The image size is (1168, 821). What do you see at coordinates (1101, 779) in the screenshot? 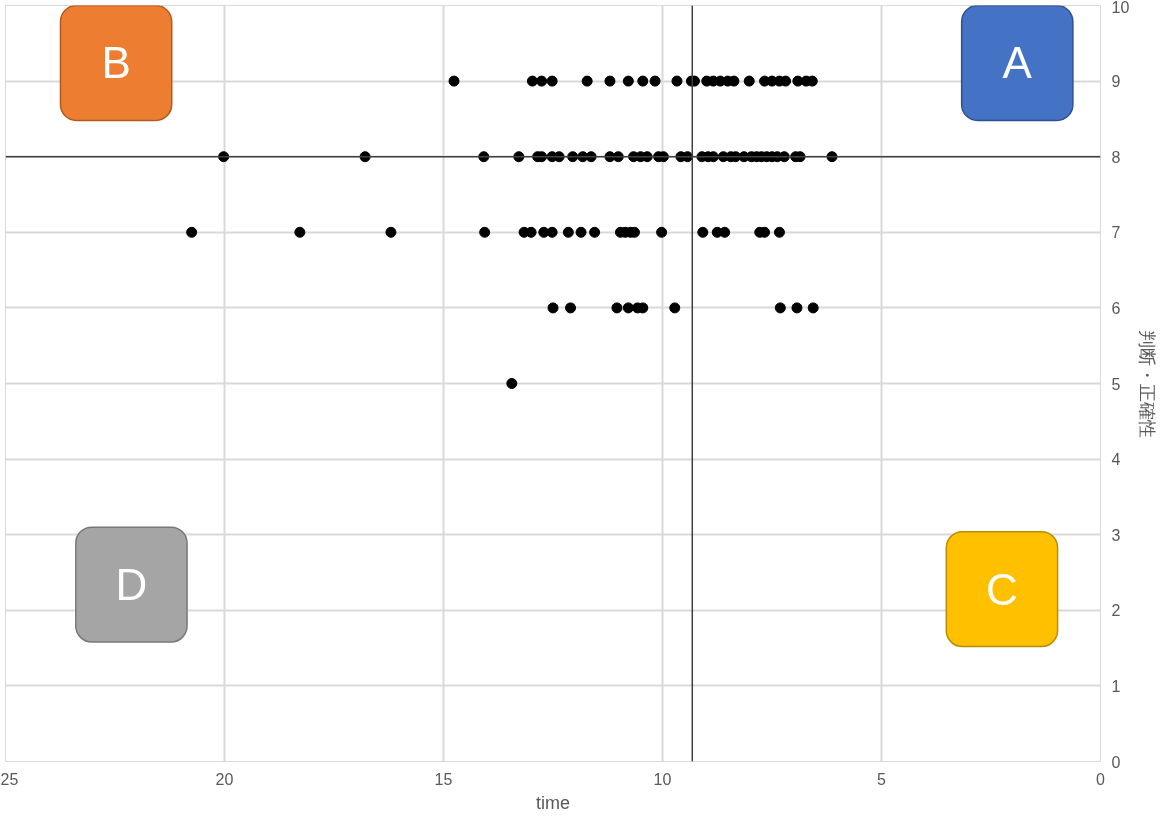
I see `x-tick-label: 0` at bounding box center [1101, 779].